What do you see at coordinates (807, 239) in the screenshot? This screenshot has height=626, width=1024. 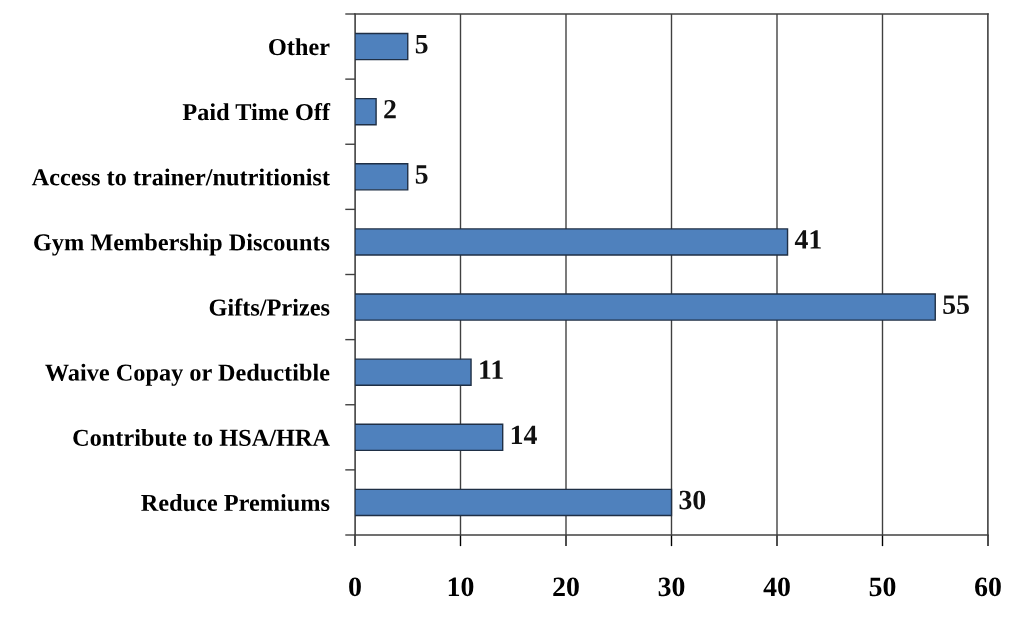 I see `data-label: 41` at bounding box center [807, 239].